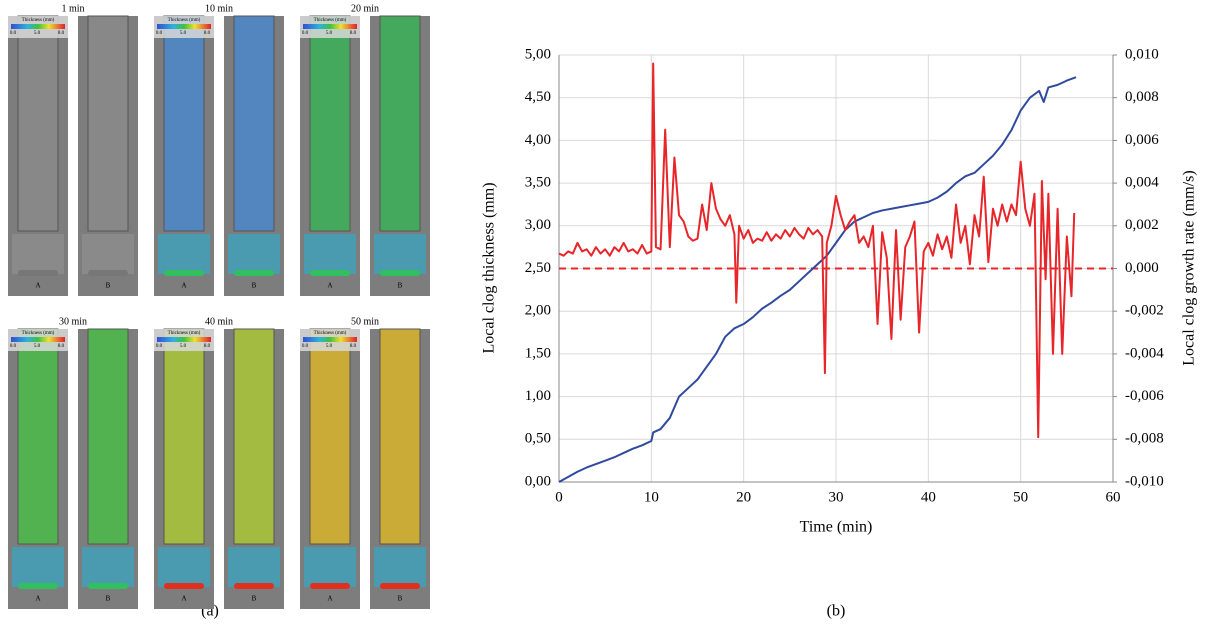 The width and height of the screenshot is (1206, 637). I want to click on image-label: 50 min, so click(365, 321).